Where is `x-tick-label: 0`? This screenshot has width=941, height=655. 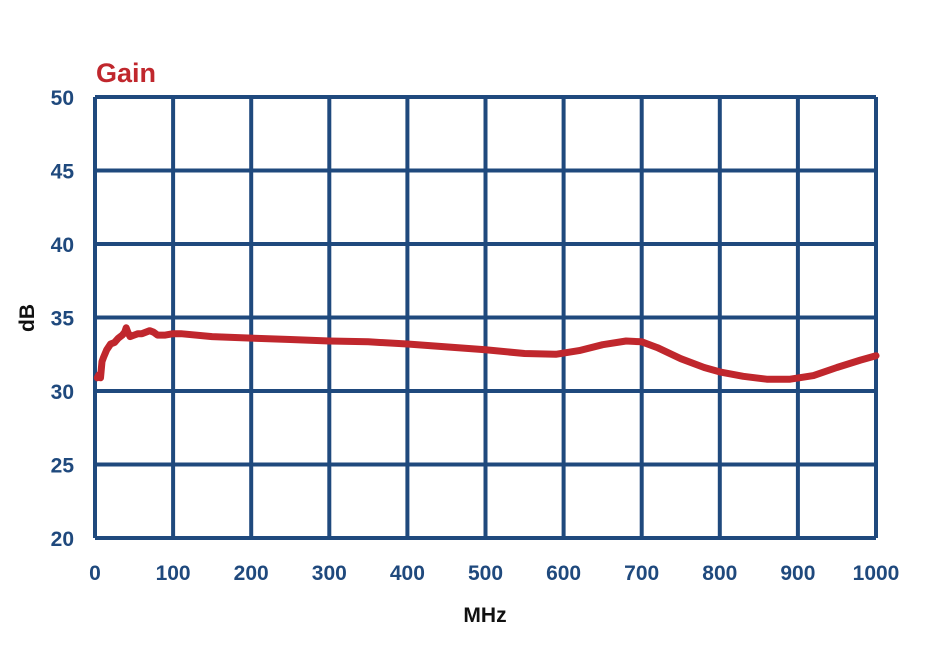 x-tick-label: 0 is located at coordinates (95, 573).